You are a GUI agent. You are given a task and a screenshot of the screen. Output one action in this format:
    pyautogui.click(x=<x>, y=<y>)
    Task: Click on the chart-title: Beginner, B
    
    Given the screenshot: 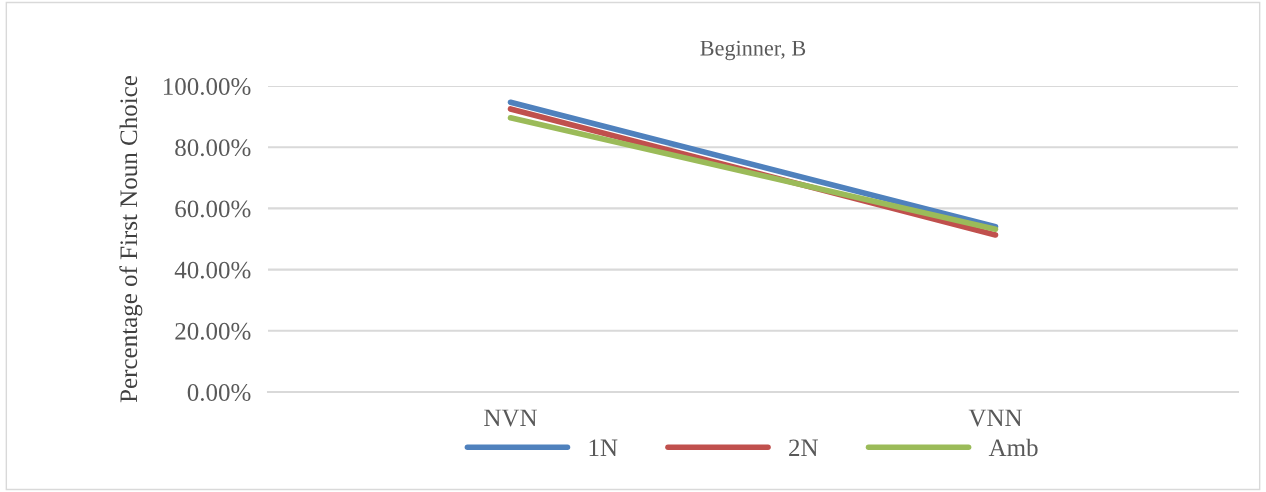 What is the action you would take?
    pyautogui.click(x=753, y=50)
    